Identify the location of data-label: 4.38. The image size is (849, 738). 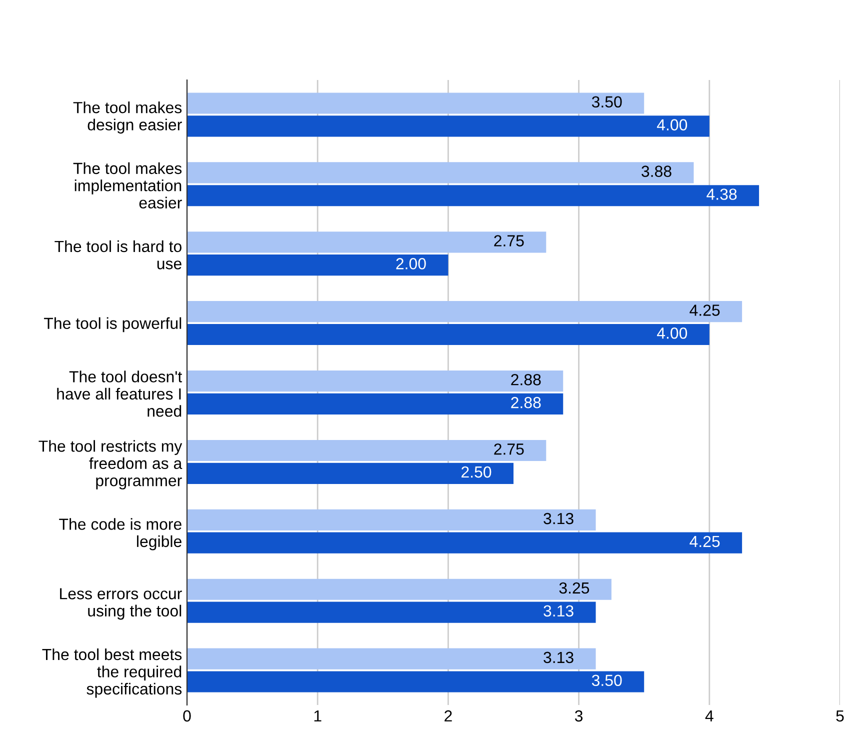
(721, 194).